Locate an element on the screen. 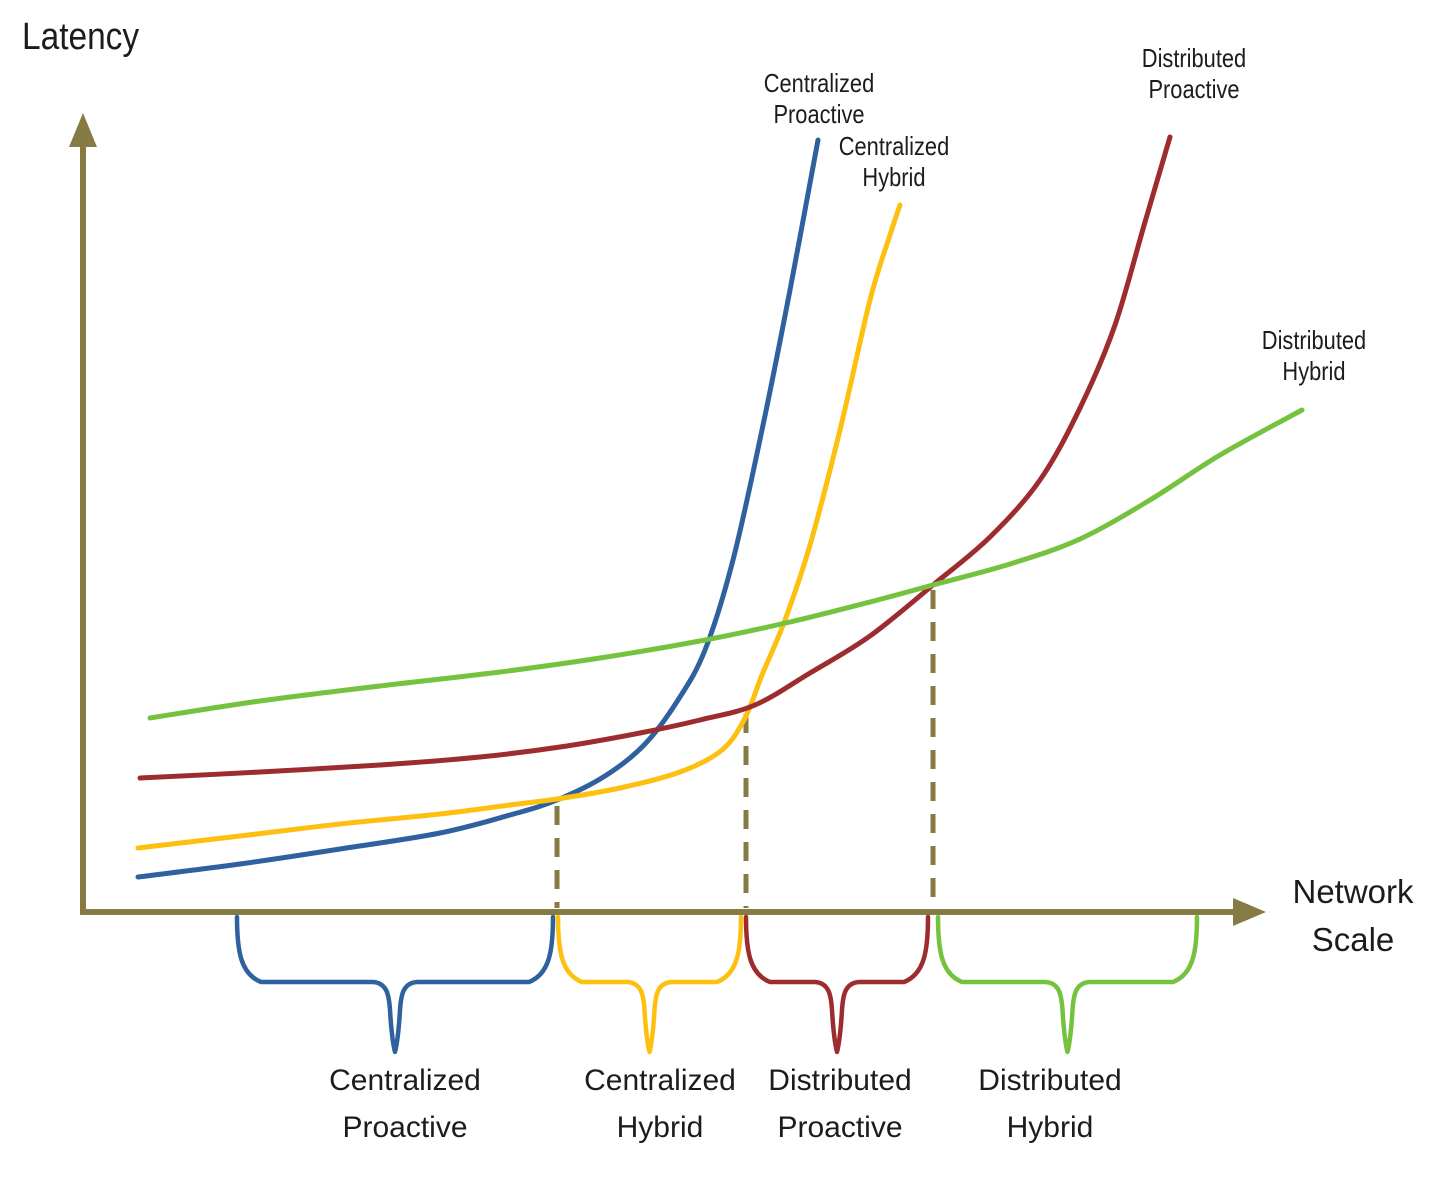 Image resolution: width=1440 pixels, height=1177 pixels. curve-label-centralized-hybrid: Centralized Hybrid is located at coordinates (894, 162).